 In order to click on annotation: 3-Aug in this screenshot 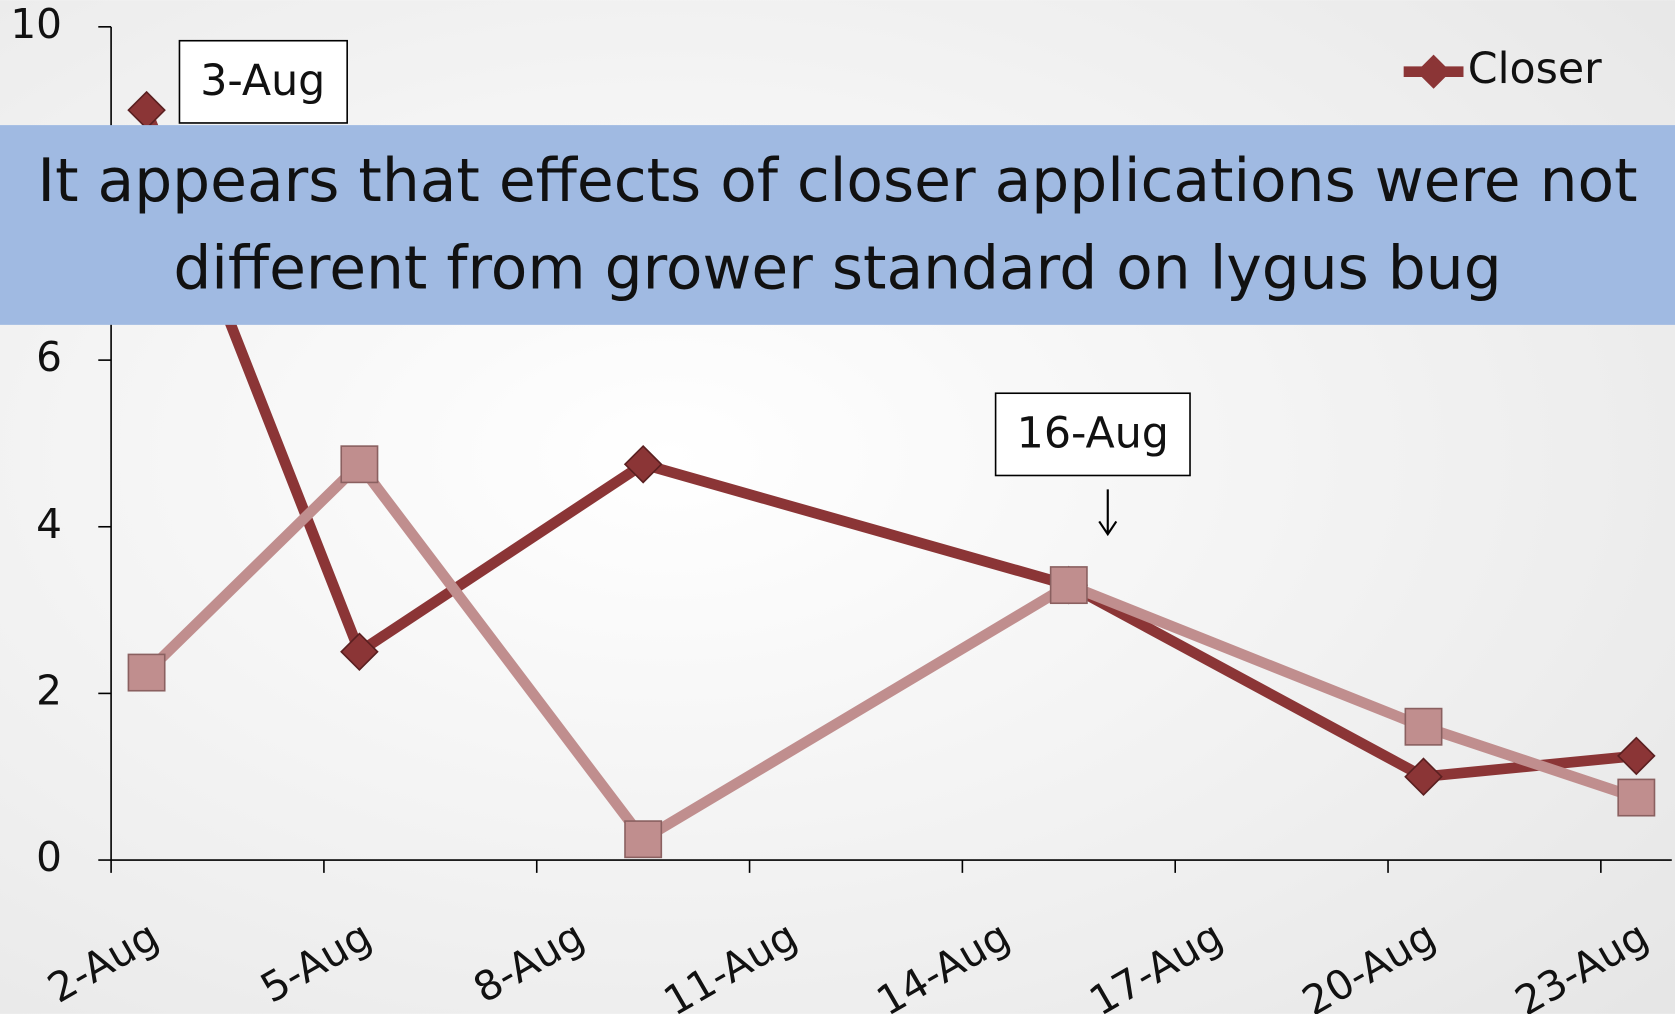, I will do `click(262, 81)`.